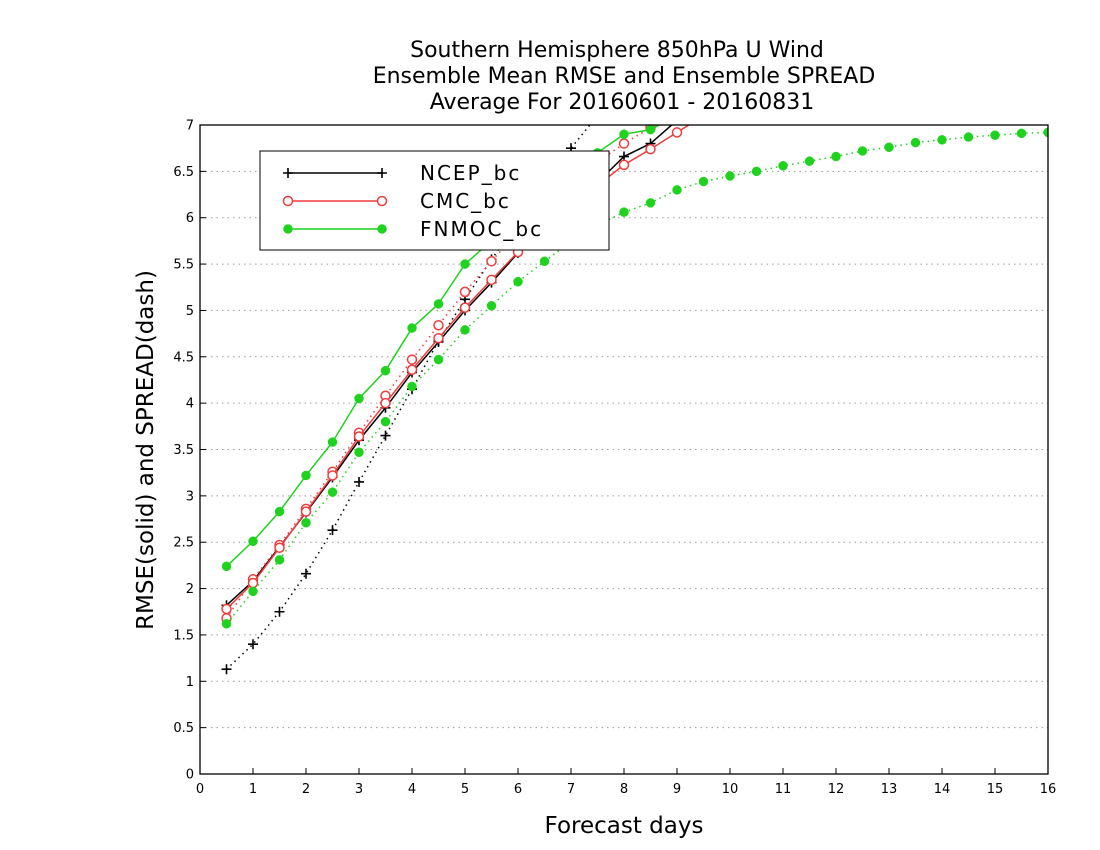 This screenshot has height=850, width=1100. I want to click on y-tick-label-3: 1.5, so click(183, 635).